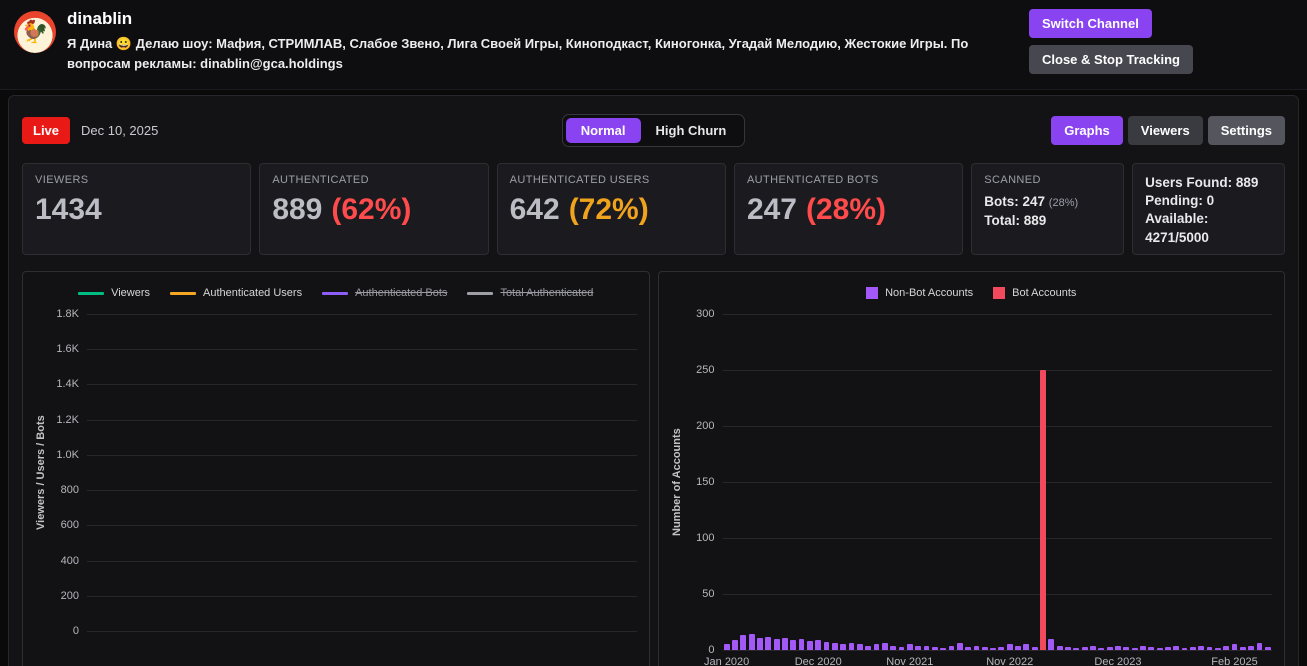 This screenshot has height=666, width=1307. What do you see at coordinates (69, 560) in the screenshot?
I see `y-tick-label: 400` at bounding box center [69, 560].